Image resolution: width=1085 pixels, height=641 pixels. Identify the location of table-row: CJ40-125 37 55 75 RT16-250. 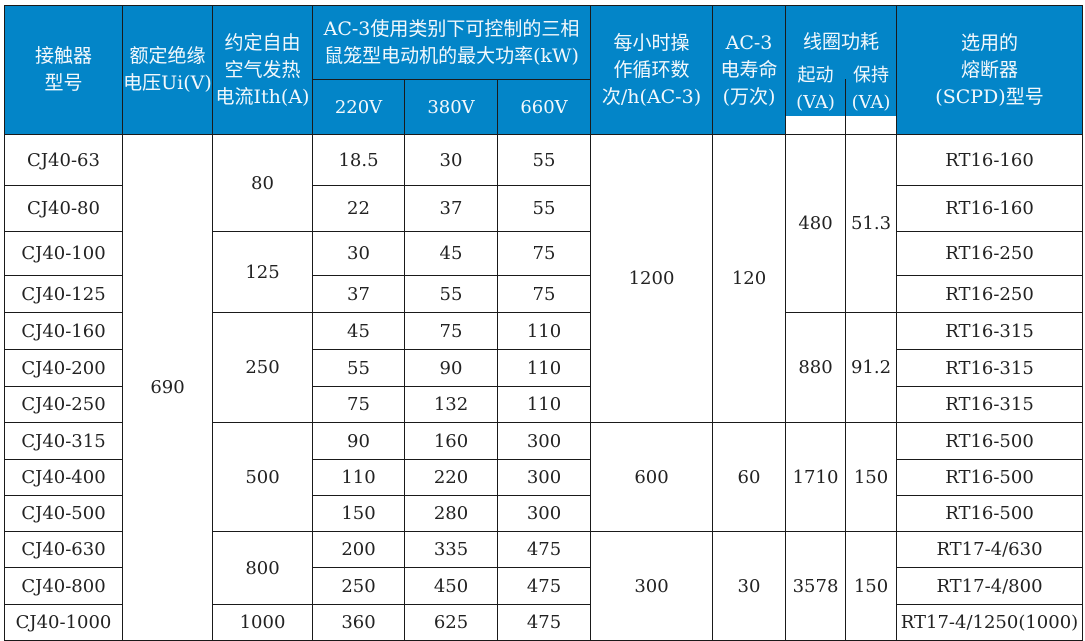
(543, 294).